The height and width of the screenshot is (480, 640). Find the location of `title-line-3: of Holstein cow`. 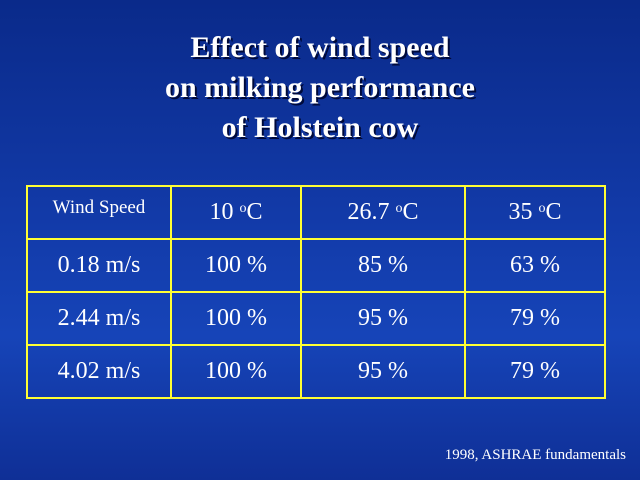

title-line-3: of Holstein cow is located at coordinates (320, 127).